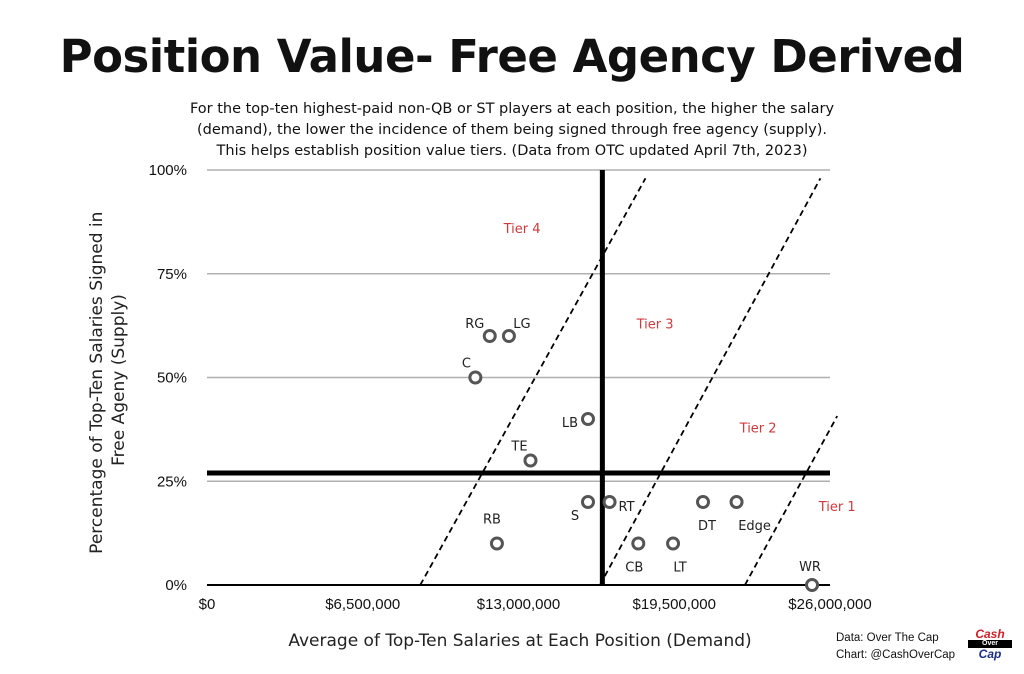 This screenshot has width=1024, height=674. Describe the element at coordinates (570, 423) in the screenshot. I see `point-label: LB` at that location.